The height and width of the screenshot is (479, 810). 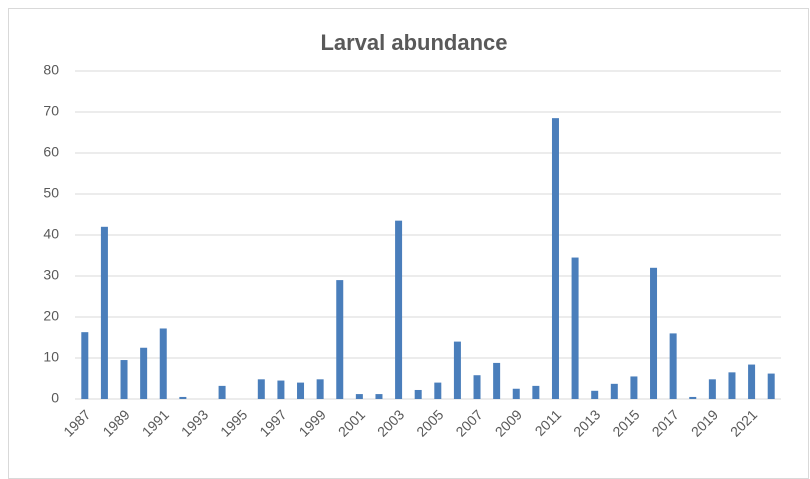 What do you see at coordinates (51, 70) in the screenshot?
I see `y-tick-label: 80` at bounding box center [51, 70].